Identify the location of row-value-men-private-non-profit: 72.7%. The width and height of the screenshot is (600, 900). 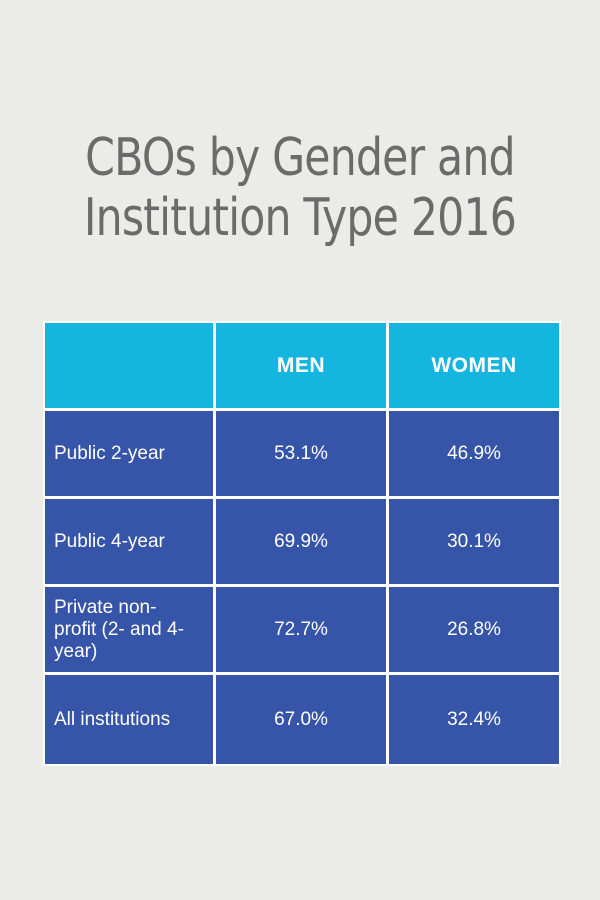
(301, 629).